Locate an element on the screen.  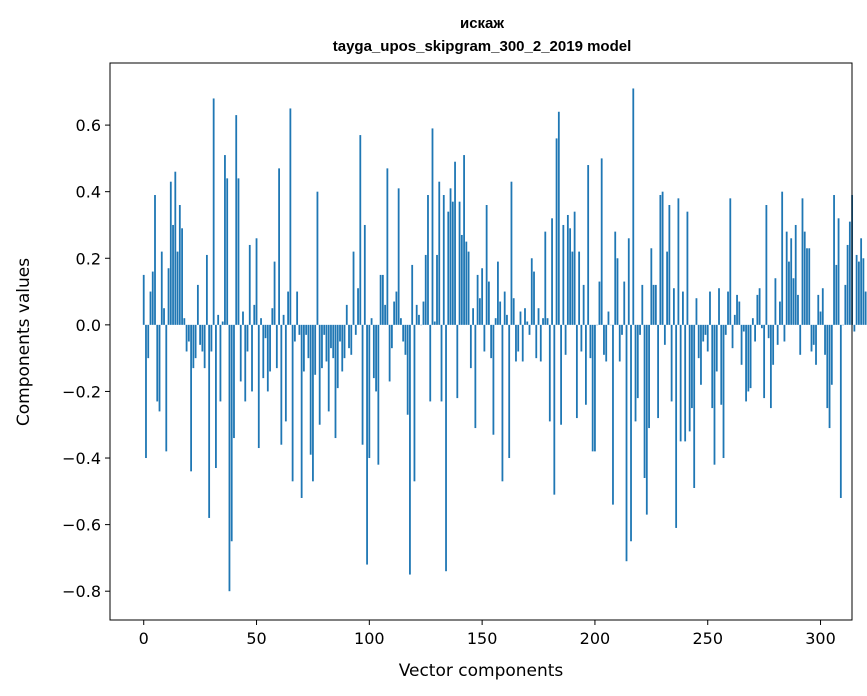
x-axis-ticks: 0 50 100 150 200 250 300 is located at coordinates (487, 634).